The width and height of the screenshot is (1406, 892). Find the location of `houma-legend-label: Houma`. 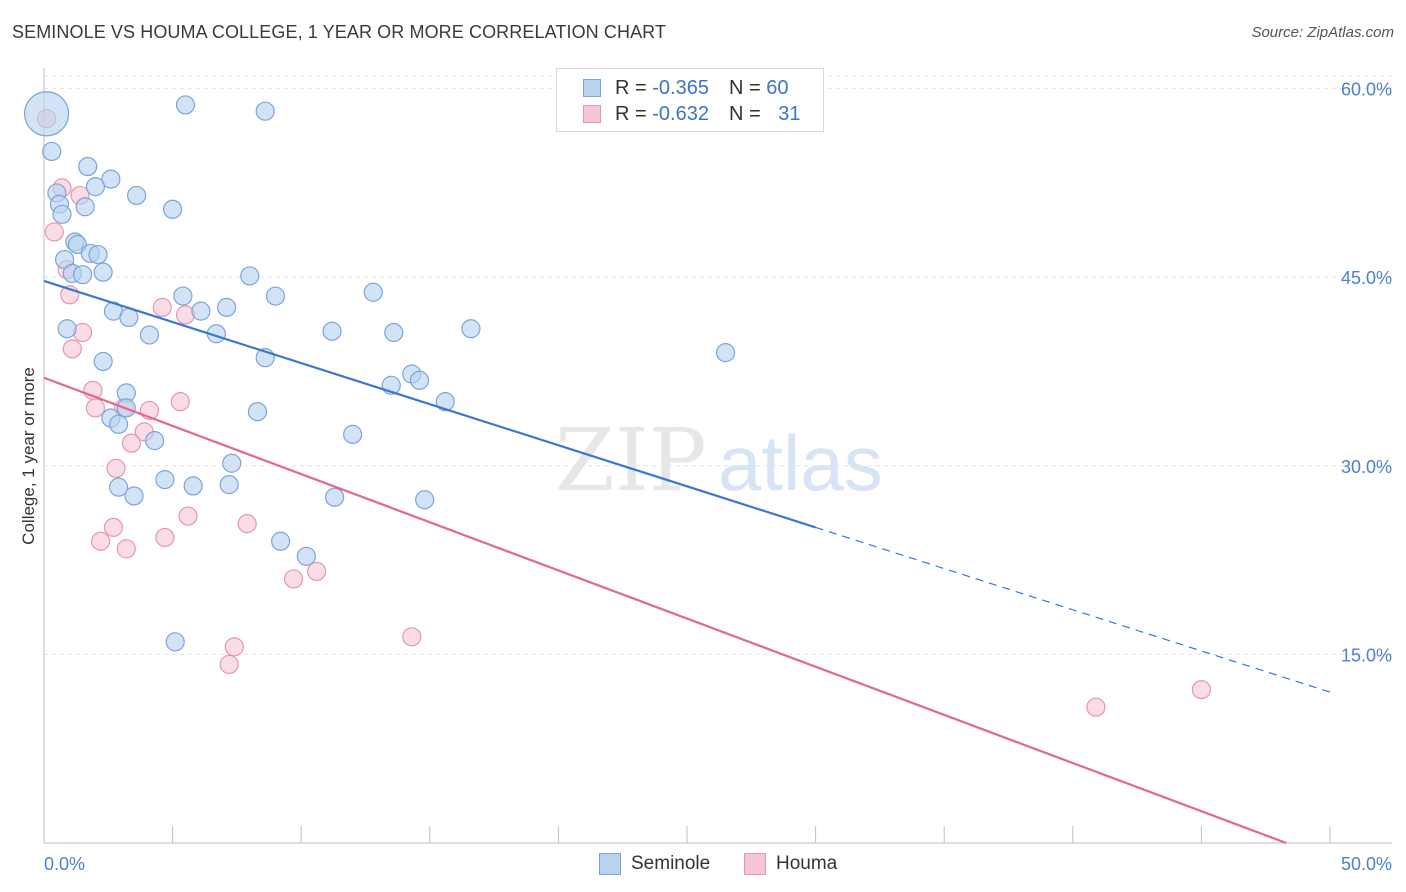

houma-legend-label: Houma is located at coordinates (807, 863).